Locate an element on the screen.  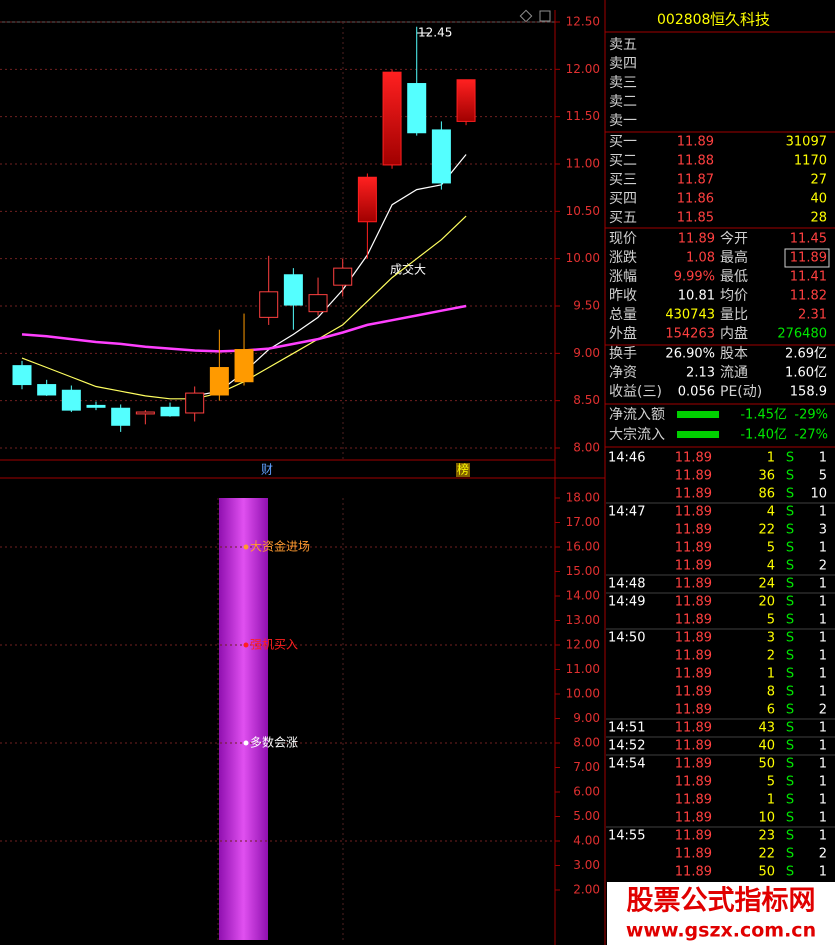
y-tick-label: 6.00 is located at coordinates (586, 792).